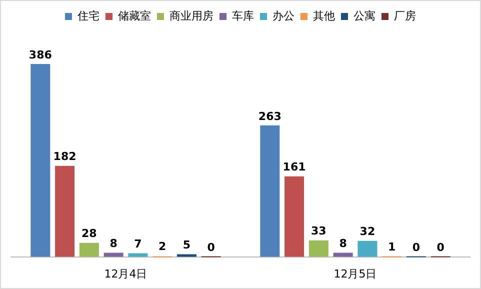 This screenshot has width=481, height=289. What do you see at coordinates (186, 245) in the screenshot?
I see `data-label: 5` at bounding box center [186, 245].